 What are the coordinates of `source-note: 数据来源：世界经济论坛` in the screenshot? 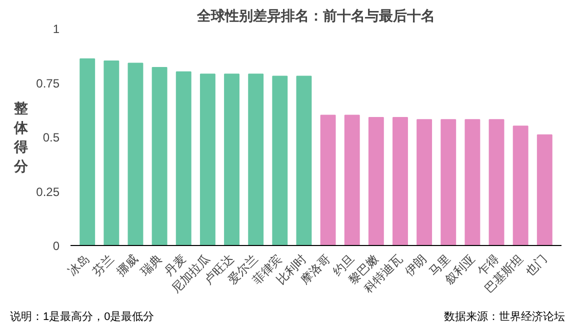 It's located at (504, 317).